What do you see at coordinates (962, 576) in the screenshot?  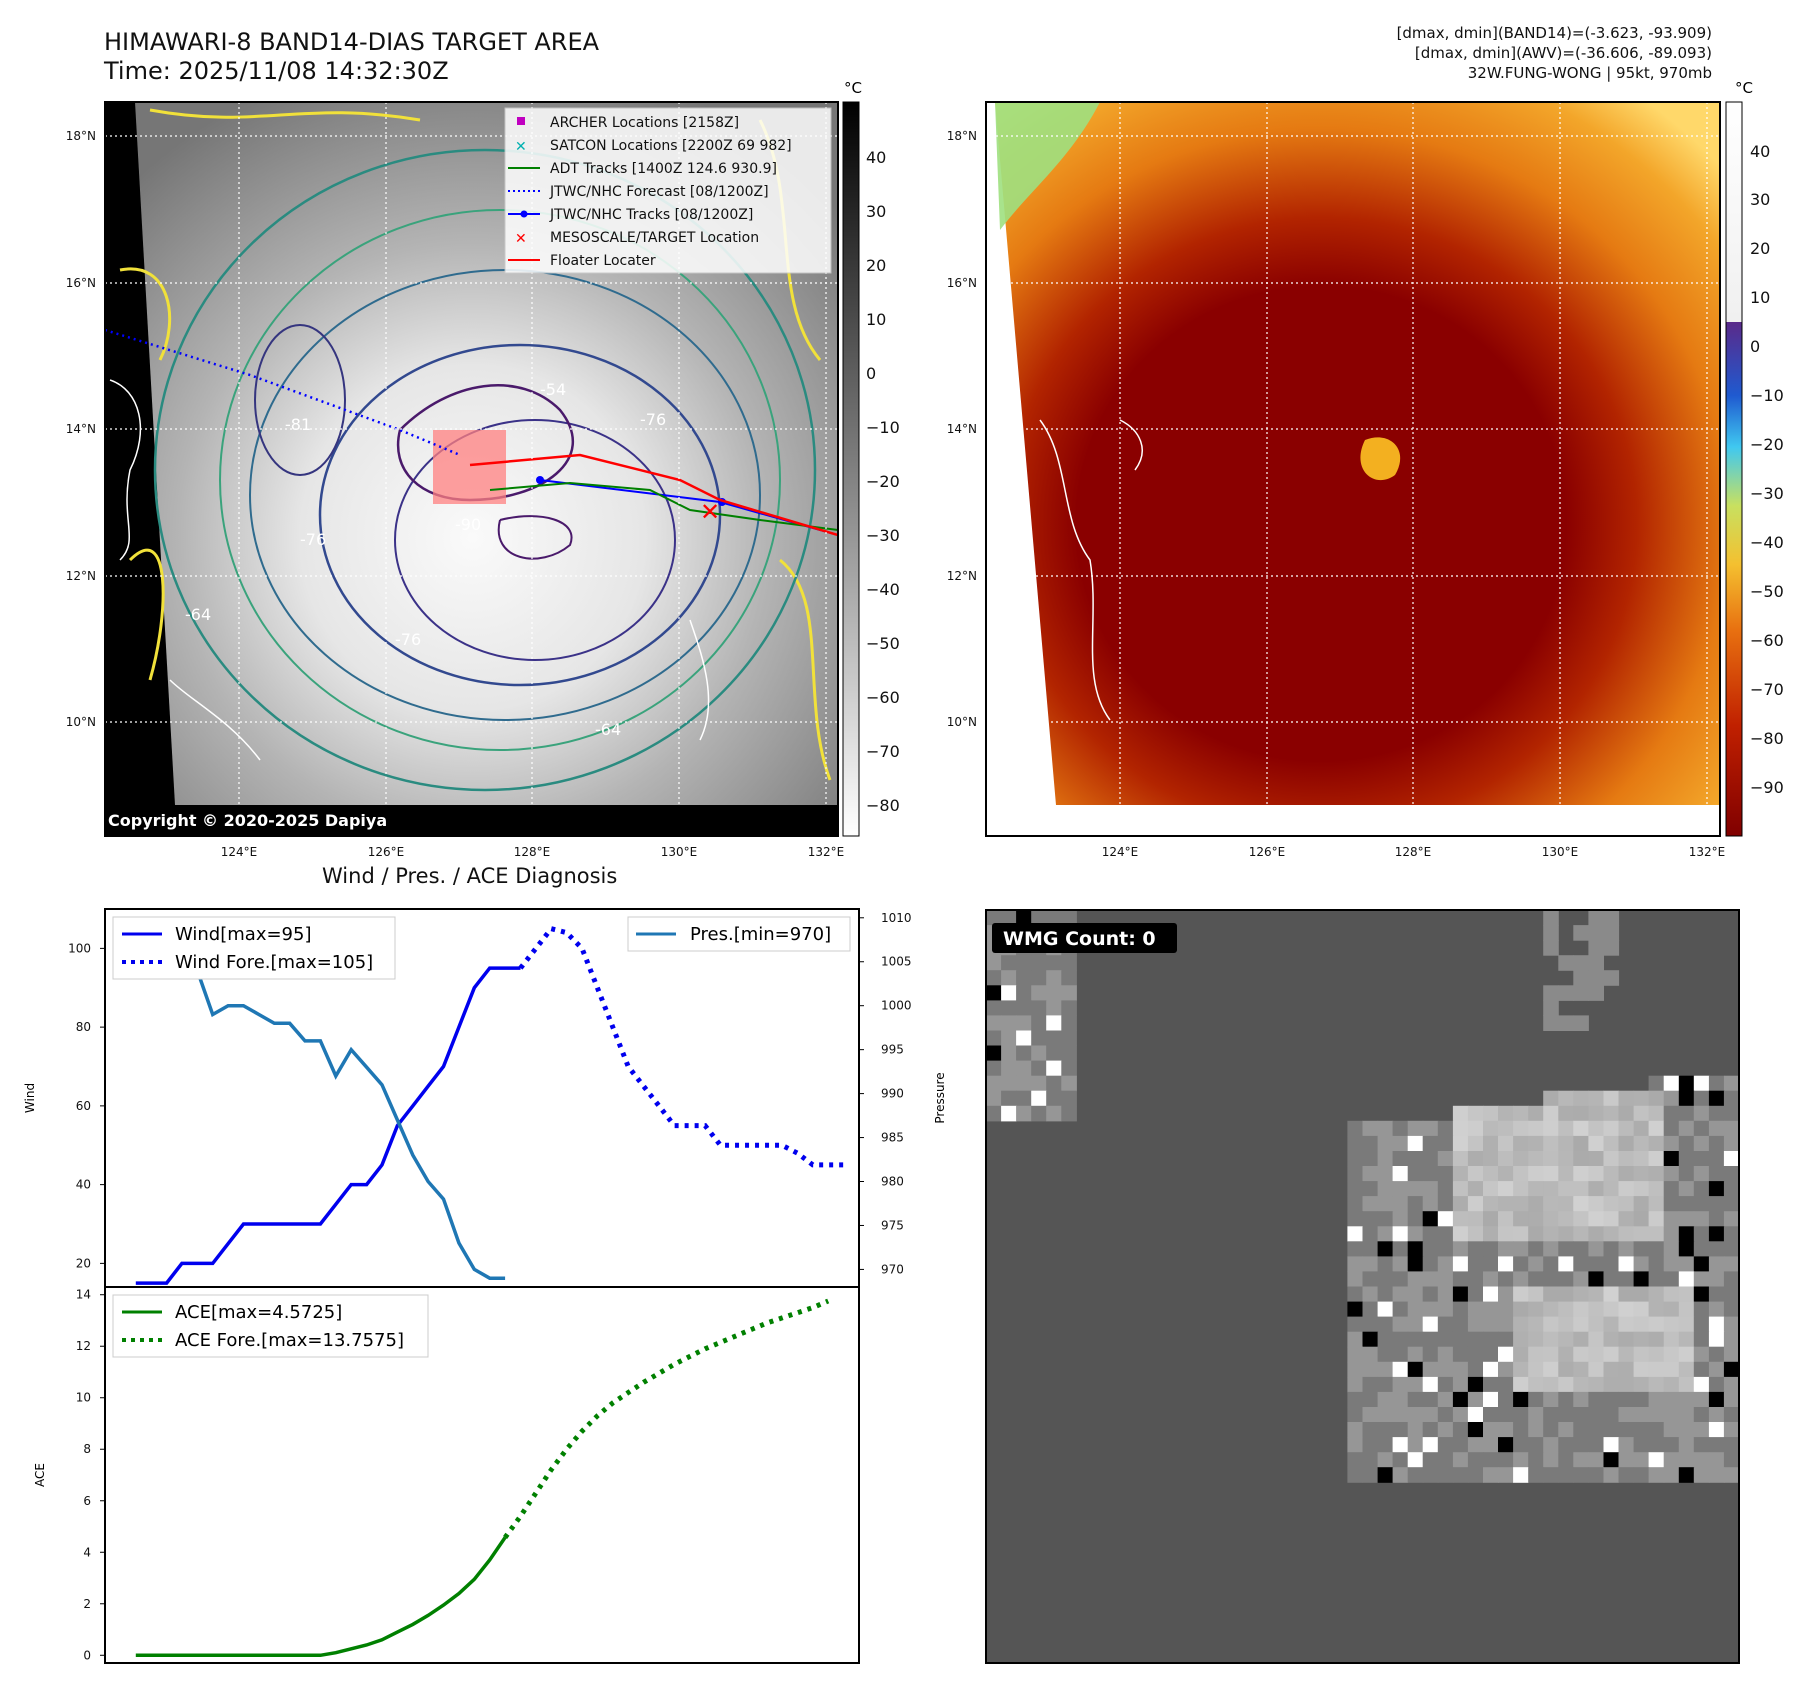 I see `lat-tick: 12°N` at bounding box center [962, 576].